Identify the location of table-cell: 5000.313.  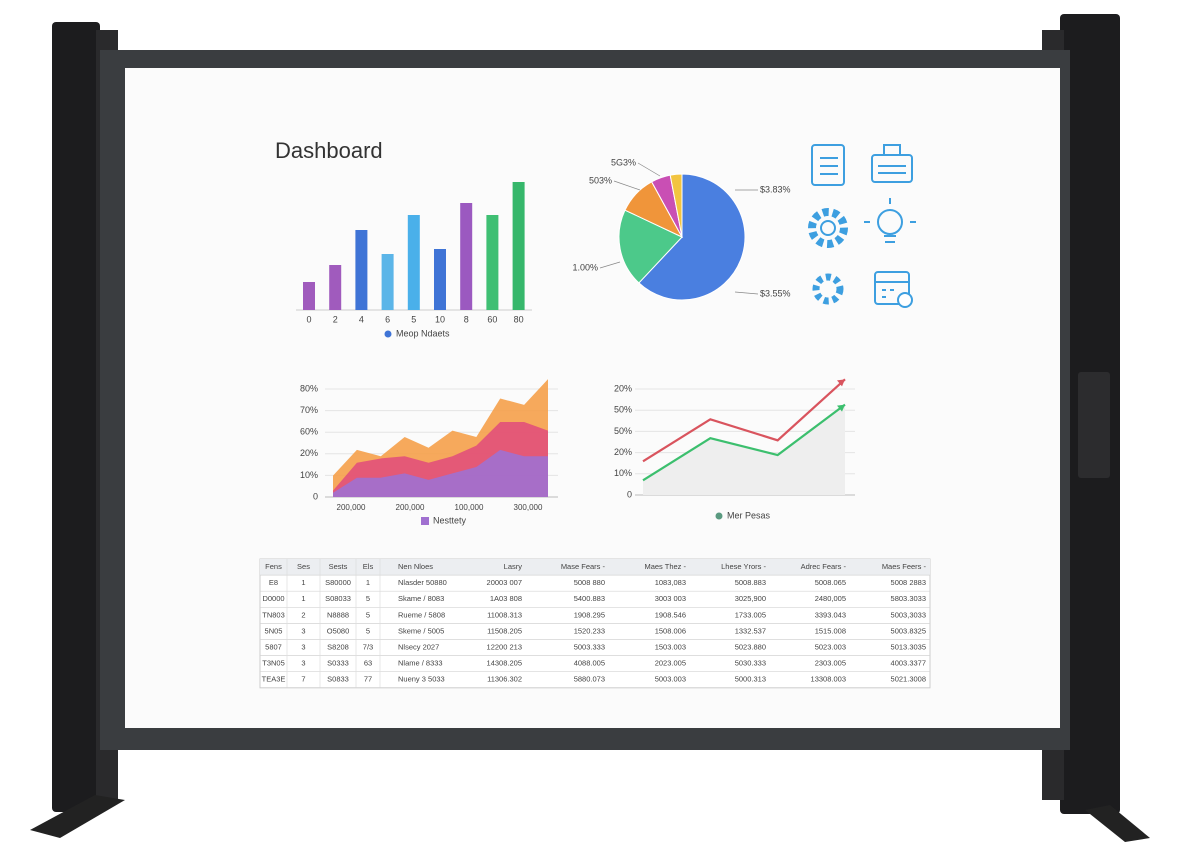
(750, 679).